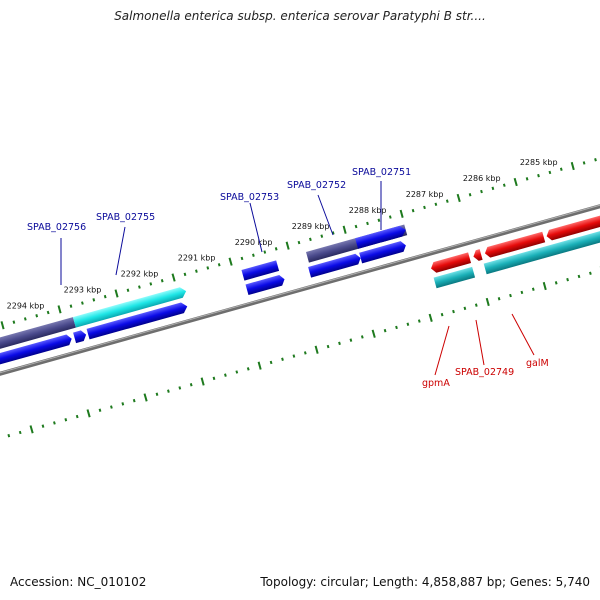 This screenshot has width=600, height=600. I want to click on kbp-label: 2293 kbp, so click(83, 290).